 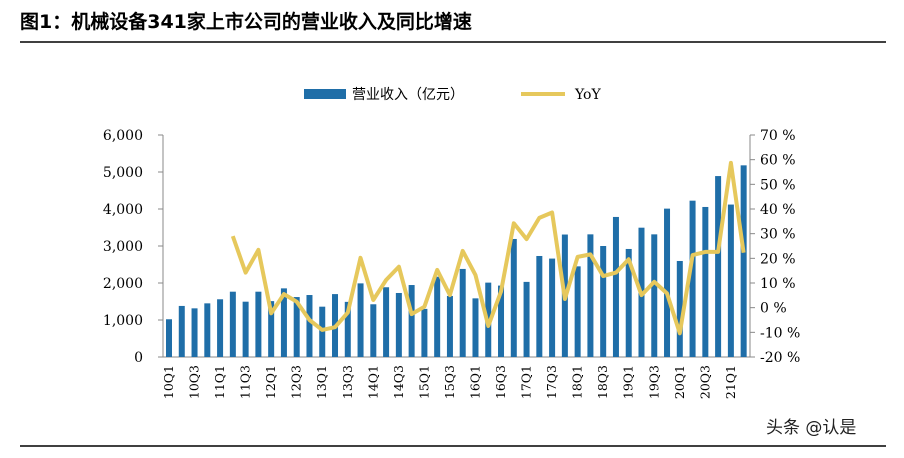 What do you see at coordinates (539, 306) in the screenshot?
I see `bar-17Q2` at bounding box center [539, 306].